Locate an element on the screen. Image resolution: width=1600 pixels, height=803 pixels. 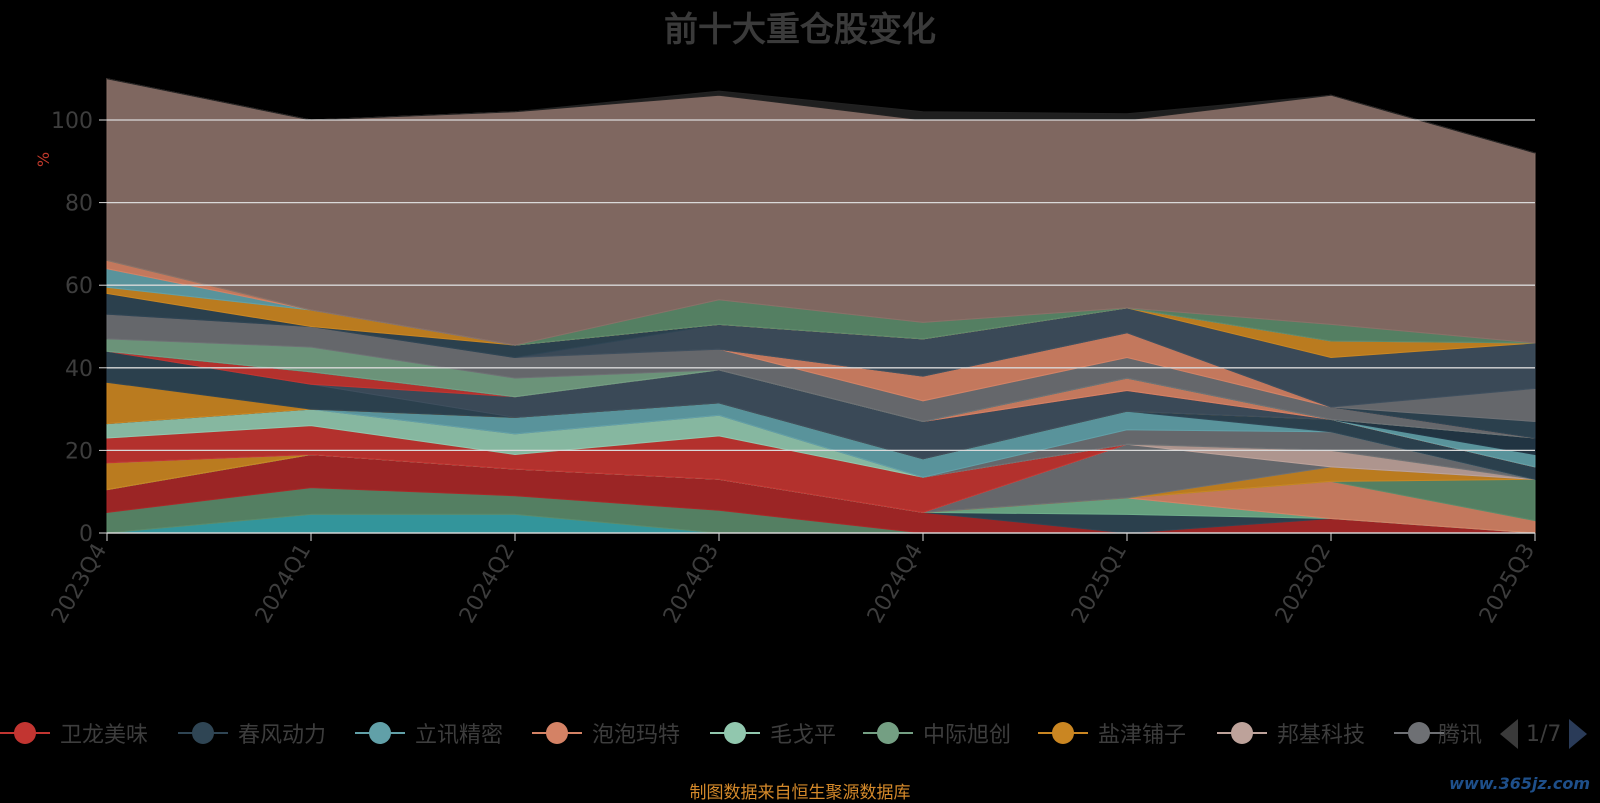
legend-item: 泡泡玛特 is located at coordinates (606, 733).